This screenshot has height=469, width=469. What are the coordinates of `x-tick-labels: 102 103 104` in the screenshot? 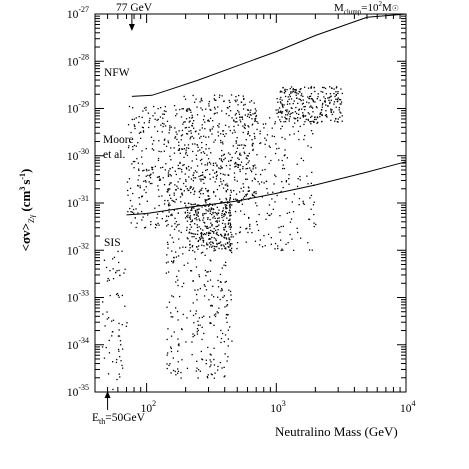 It's located at (278, 407).